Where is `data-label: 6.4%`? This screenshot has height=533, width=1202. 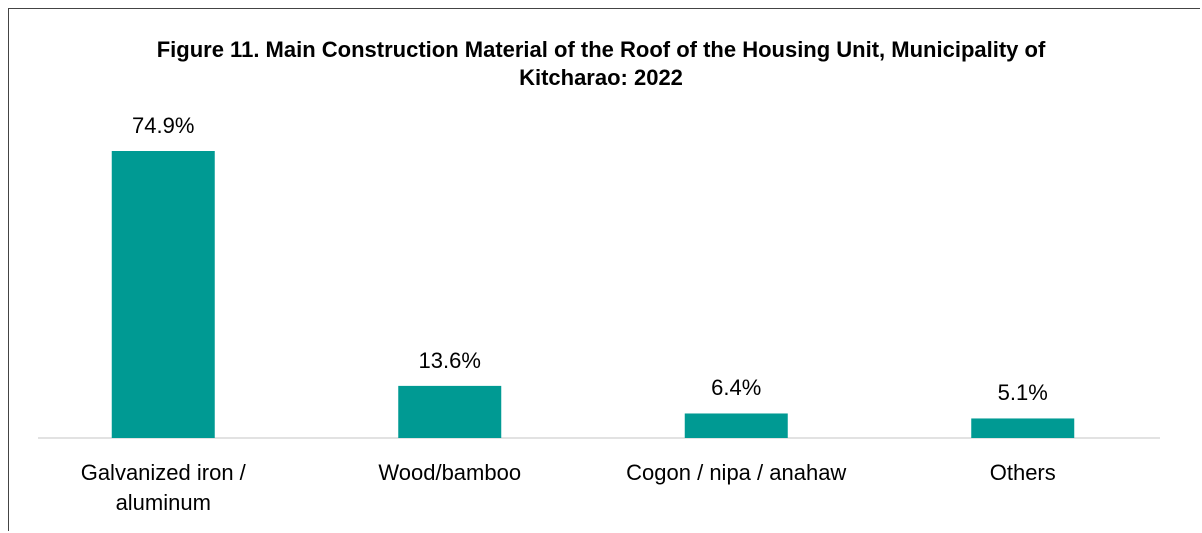
data-label: 6.4% is located at coordinates (736, 388).